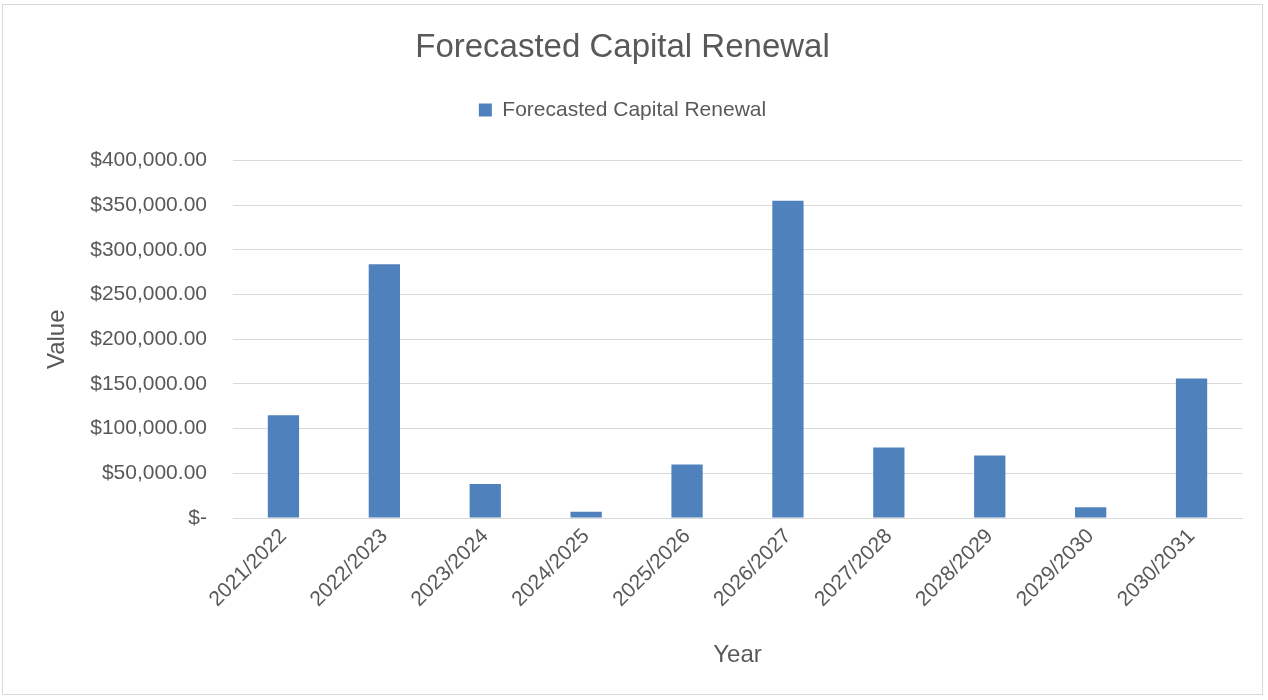  Describe the element at coordinates (622, 45) in the screenshot. I see `chart-title: Forecasted Capital Renewal` at that location.